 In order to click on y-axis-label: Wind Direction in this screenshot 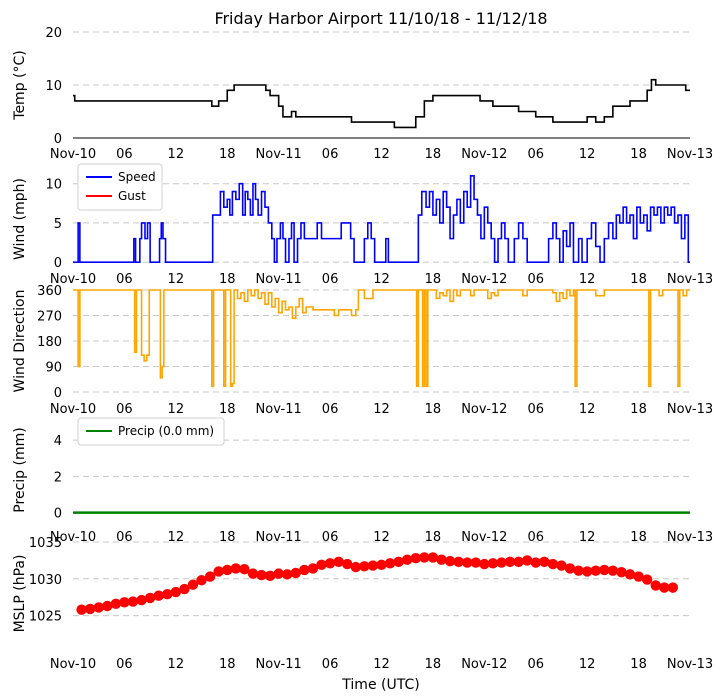, I will do `click(20, 341)`.